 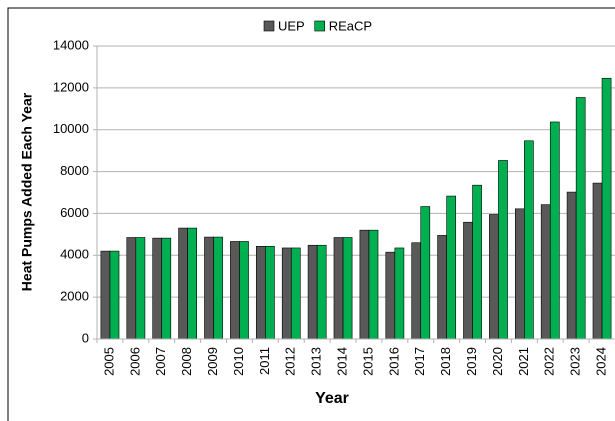 What do you see at coordinates (549, 361) in the screenshot?
I see `x-tick-label: 2022` at bounding box center [549, 361].